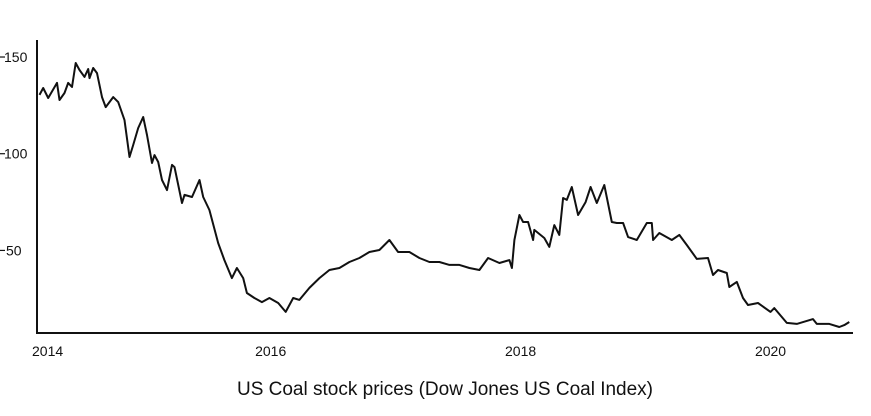  I want to click on x-tick-label: 2020, so click(770, 351).